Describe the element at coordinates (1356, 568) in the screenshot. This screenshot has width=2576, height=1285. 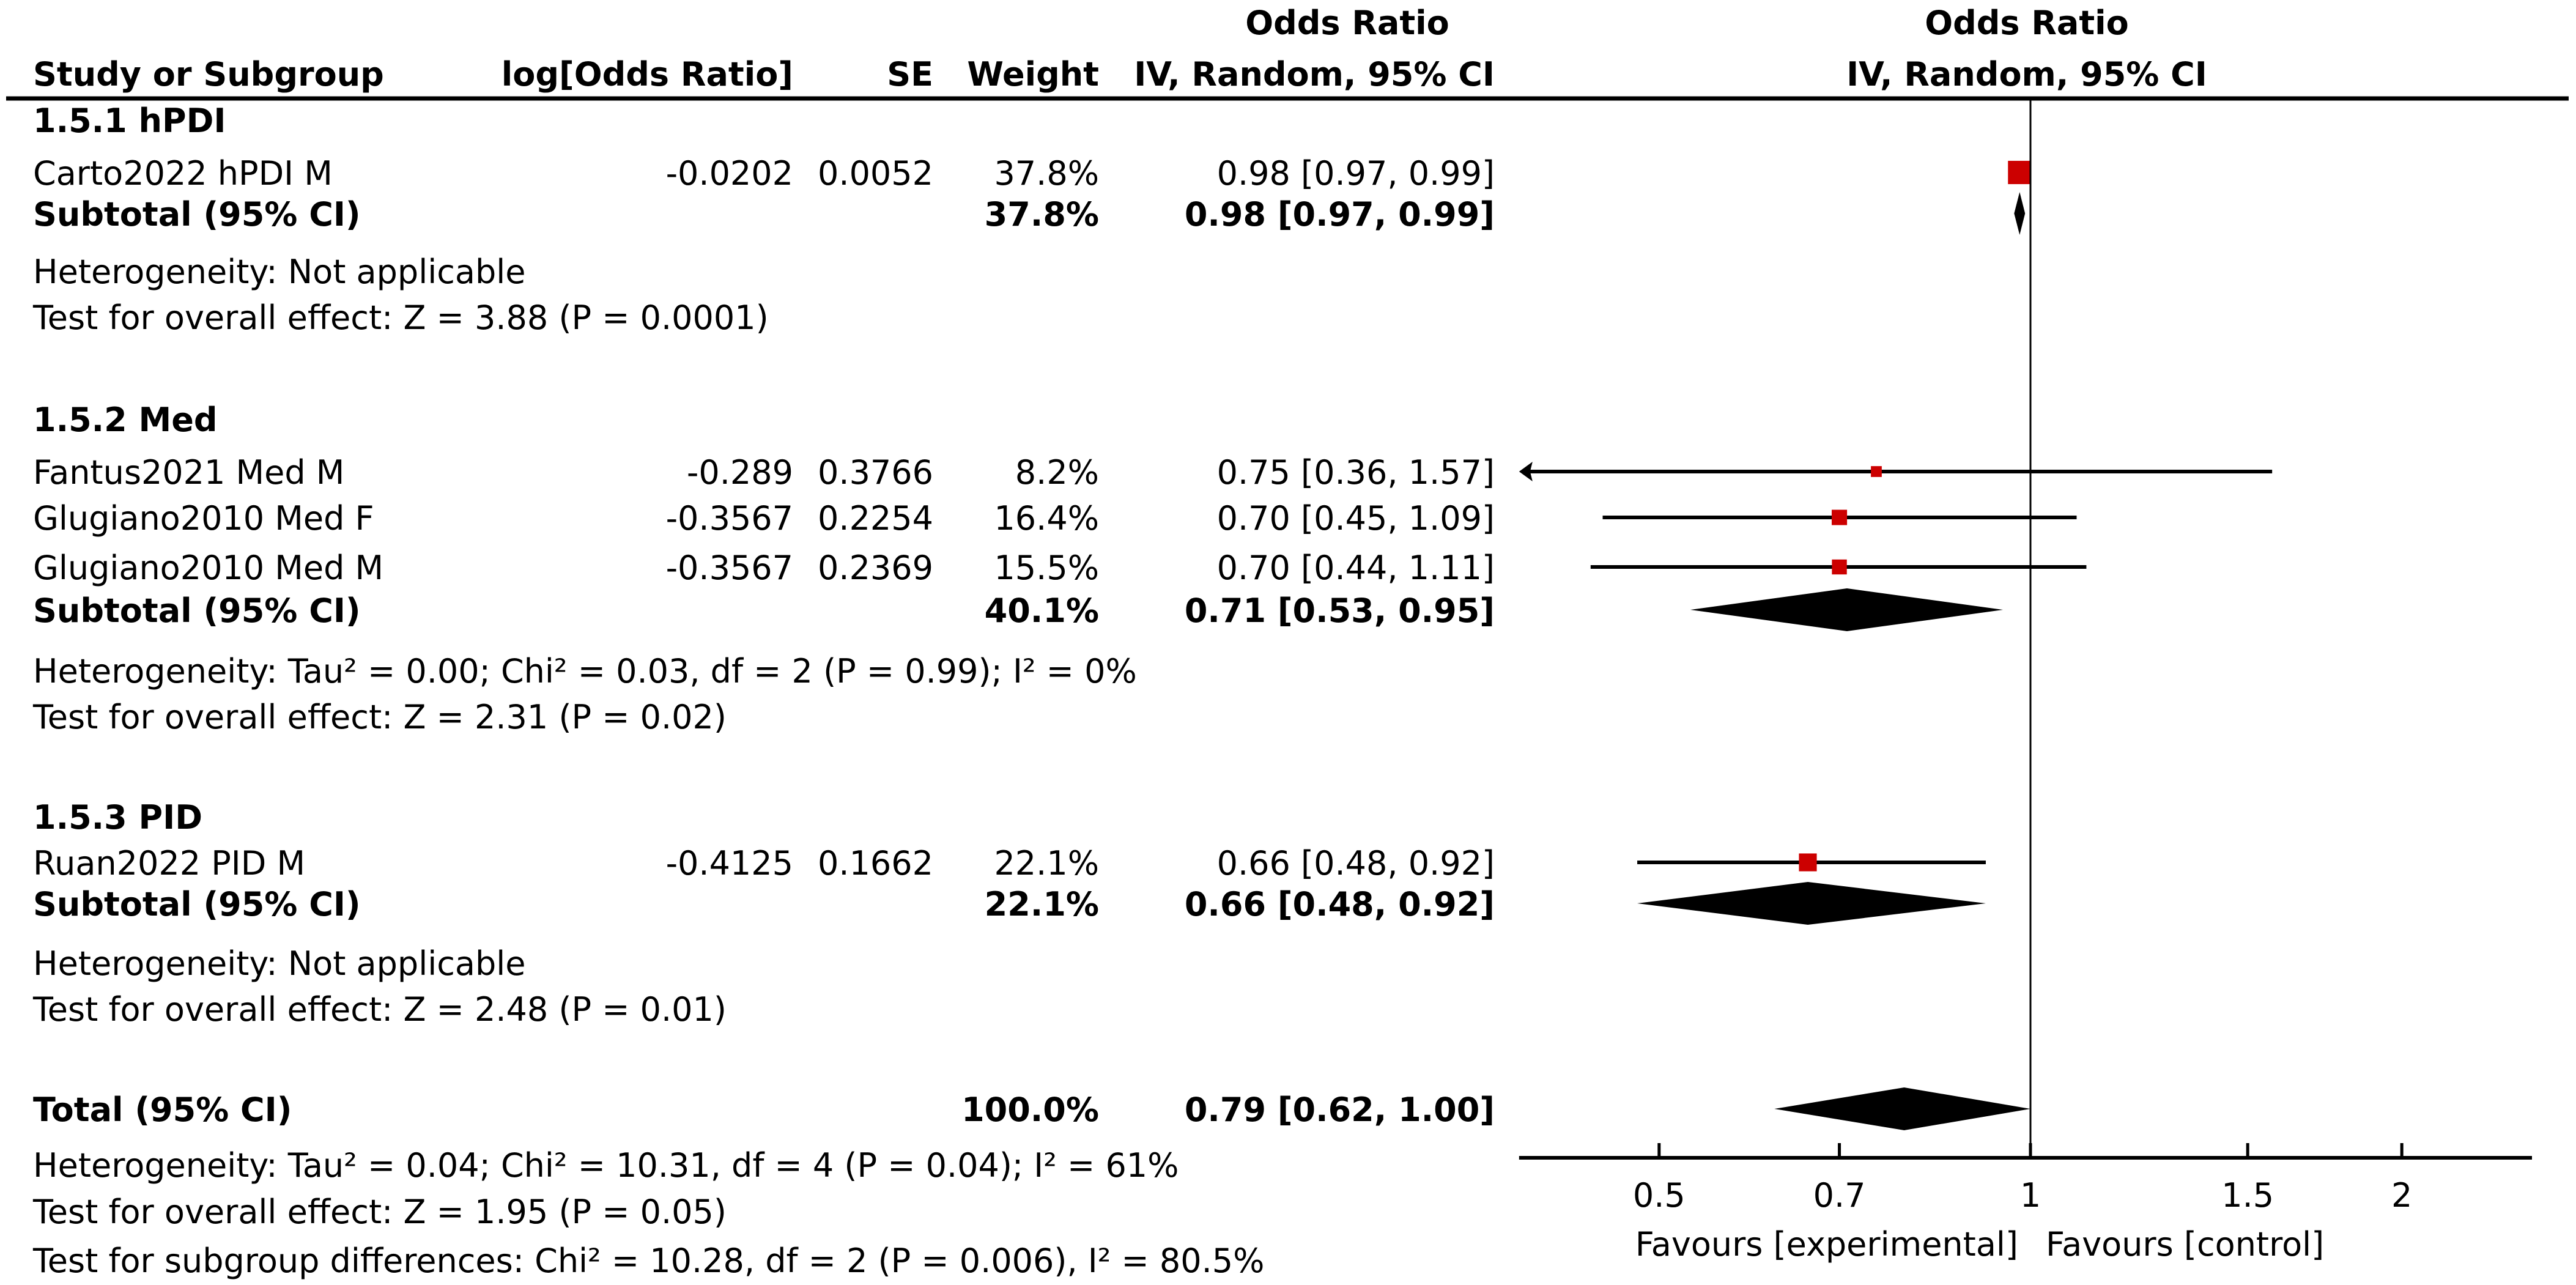
I see `ci-value: 0.70 [0.44, 1.11]` at that location.